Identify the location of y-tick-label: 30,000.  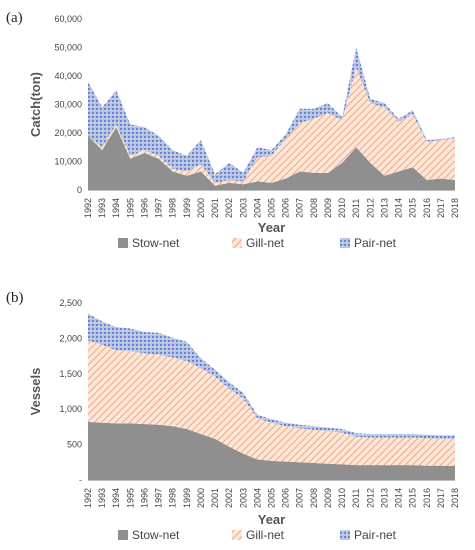
(68, 105).